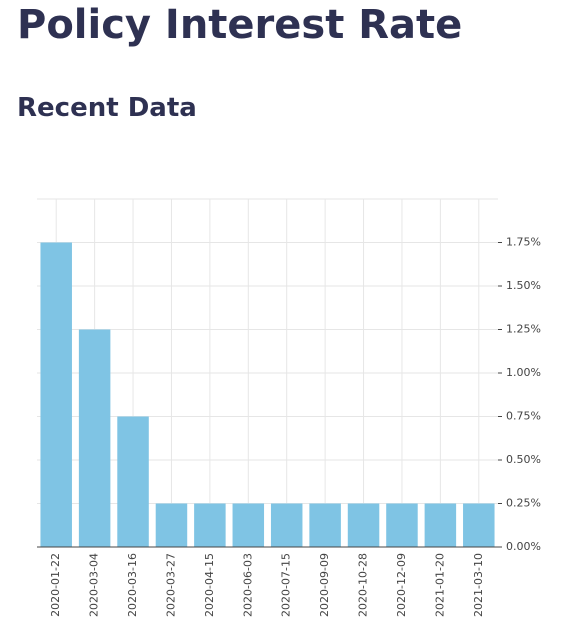 The width and height of the screenshot is (581, 641). Describe the element at coordinates (401, 585) in the screenshot. I see `x-tick-label: 2020-12-09` at that location.